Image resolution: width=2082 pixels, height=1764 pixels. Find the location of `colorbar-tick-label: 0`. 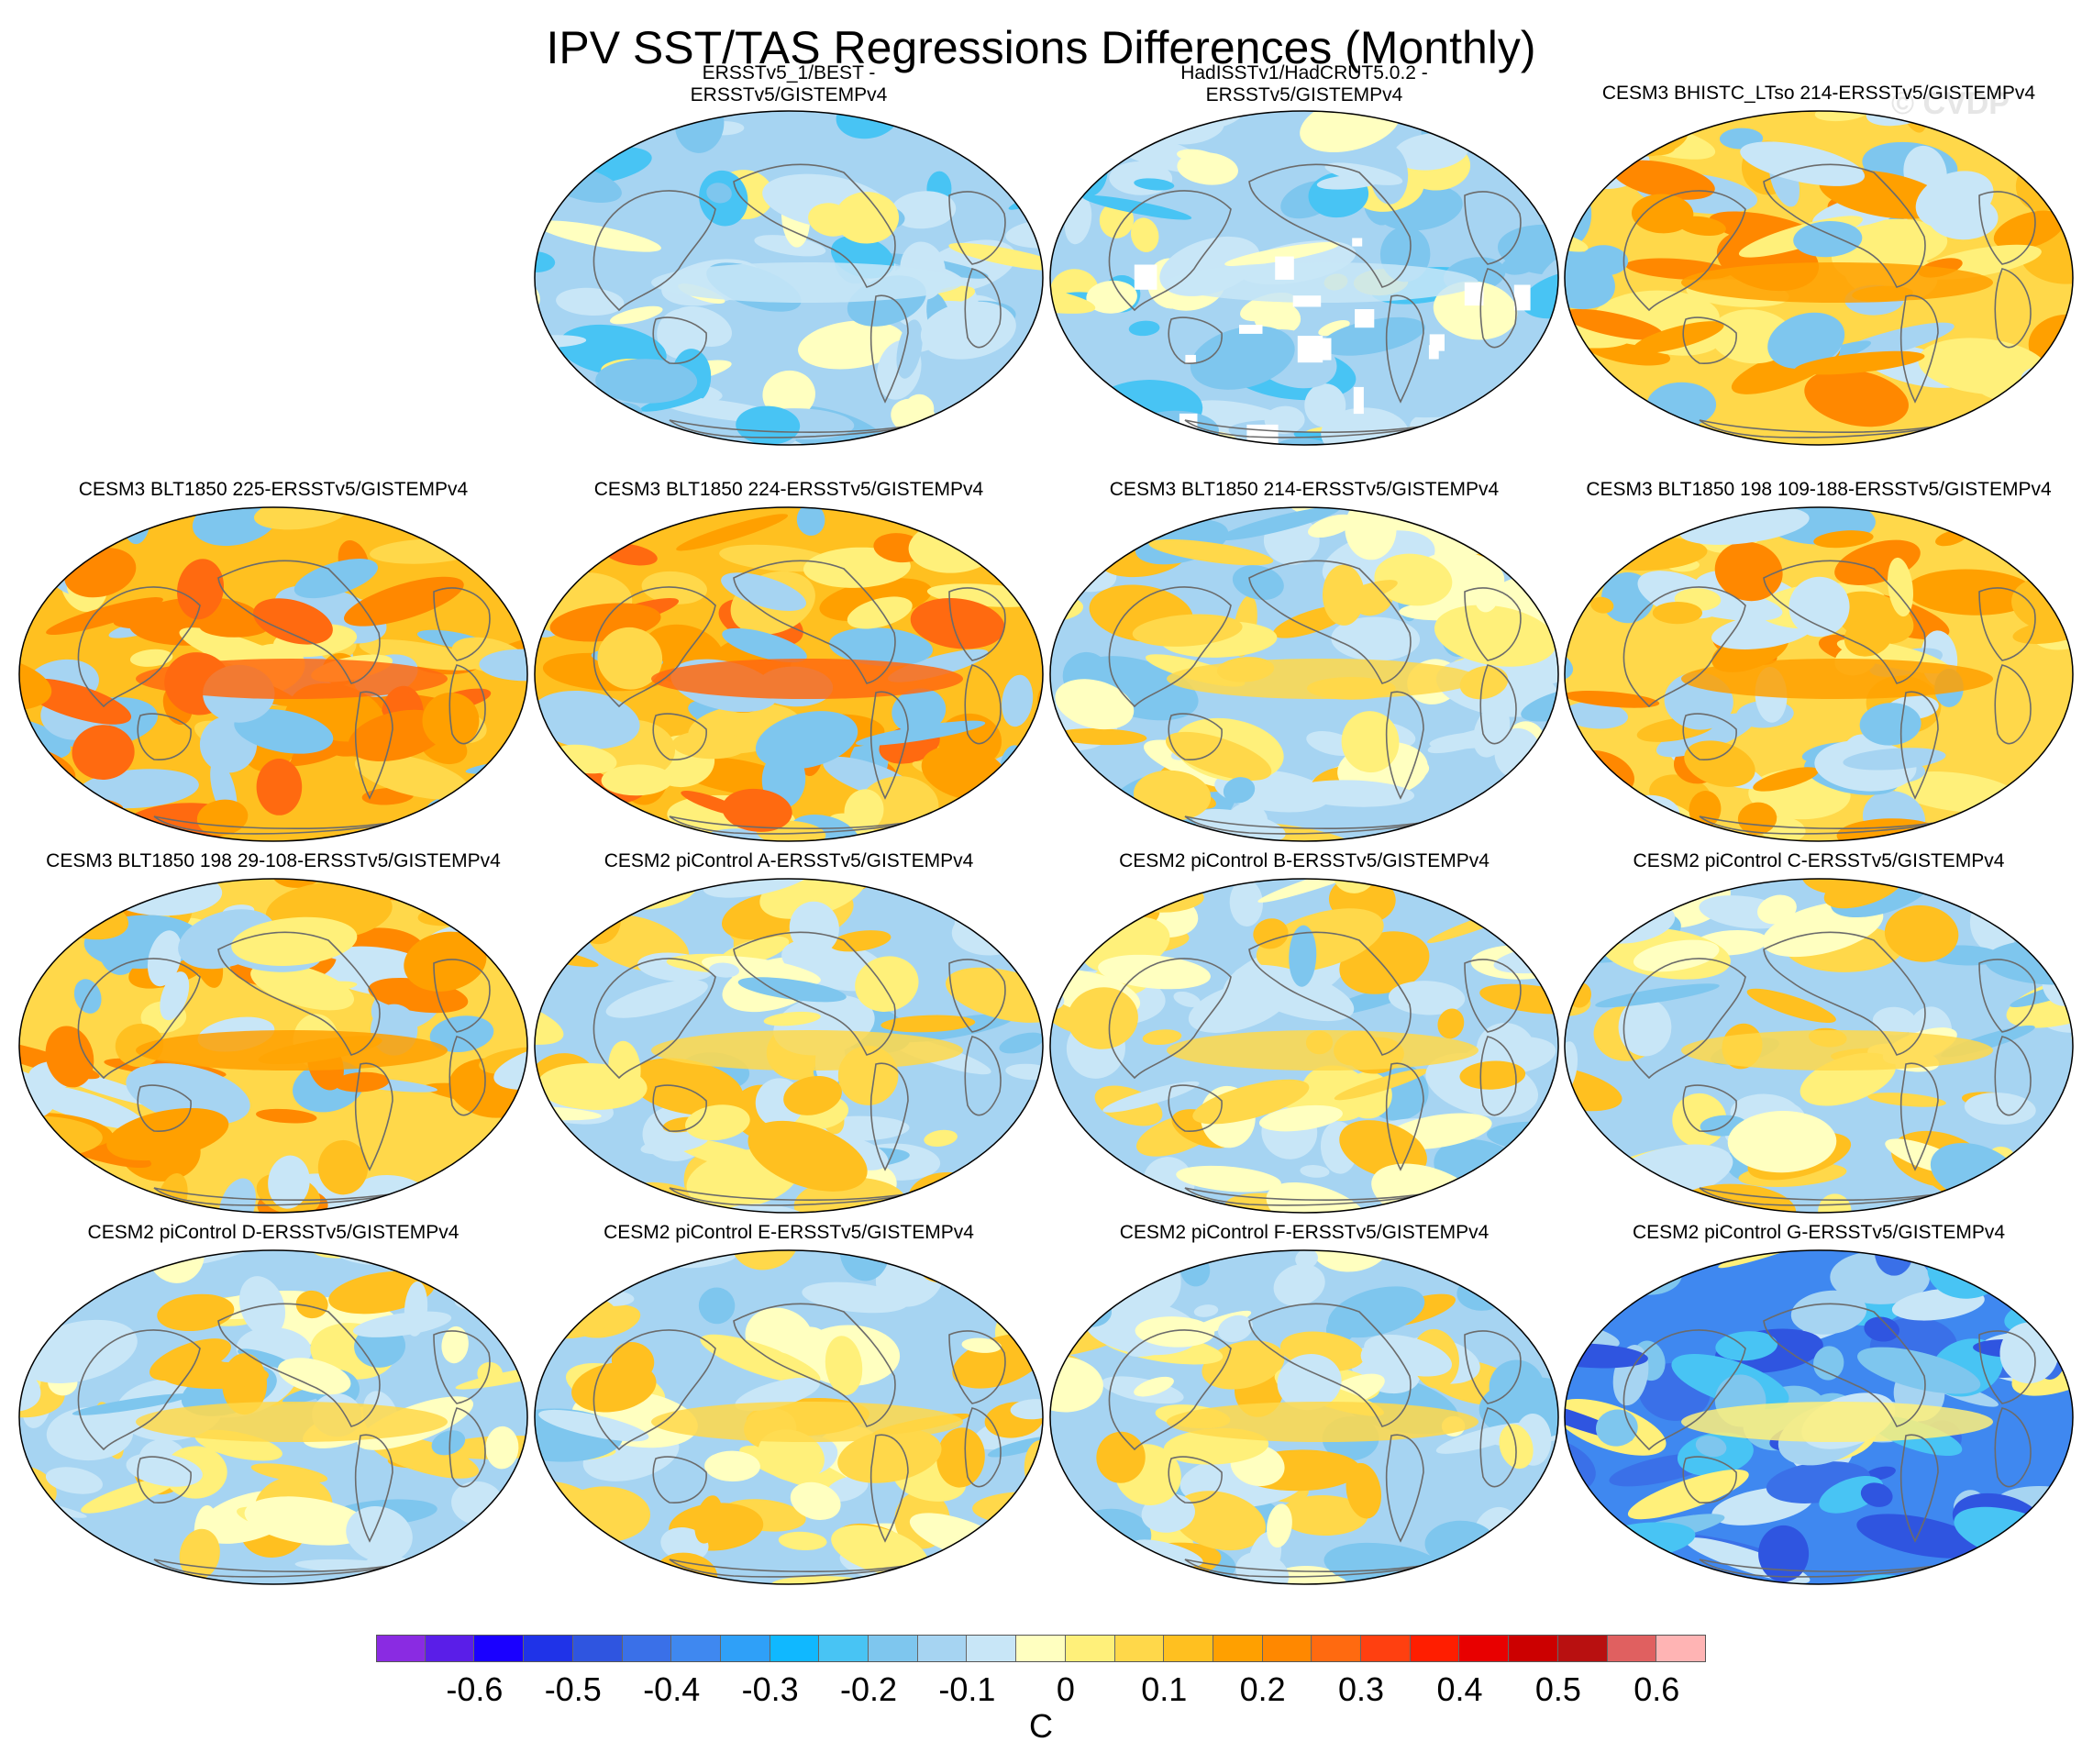

colorbar-tick-label: 0 is located at coordinates (1065, 1689).